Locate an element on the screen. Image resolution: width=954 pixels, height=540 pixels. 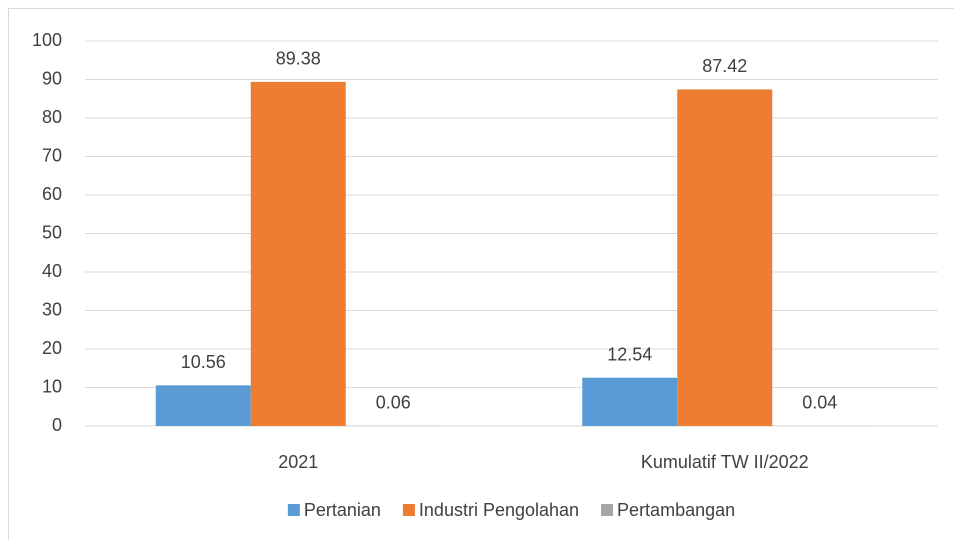
data-label: 0.04 is located at coordinates (819, 403).